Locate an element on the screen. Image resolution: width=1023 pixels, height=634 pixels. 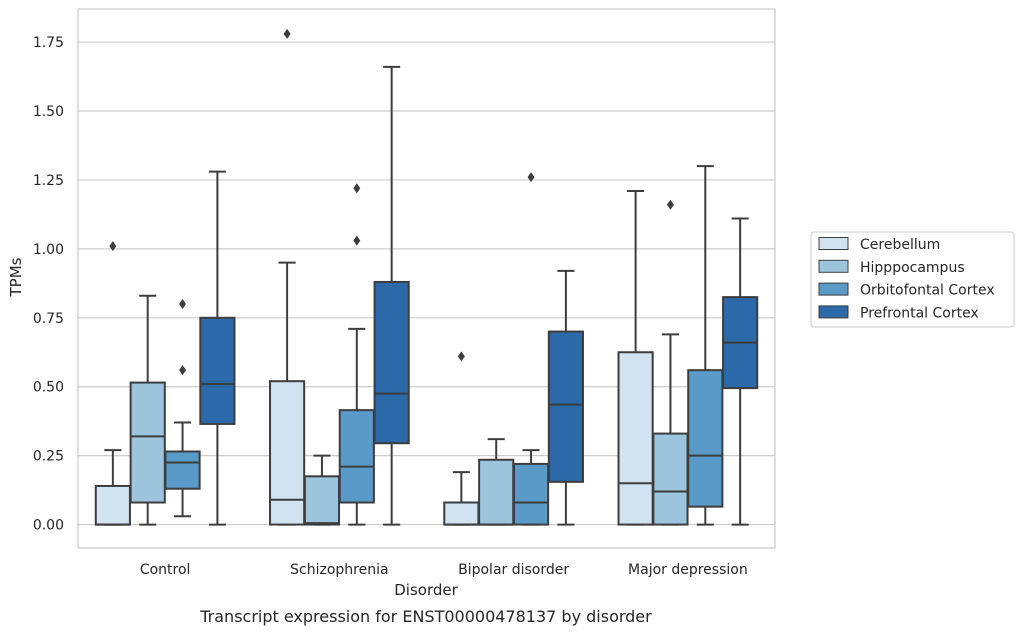
x-tick-label: Schizophrenia is located at coordinates (339, 570).